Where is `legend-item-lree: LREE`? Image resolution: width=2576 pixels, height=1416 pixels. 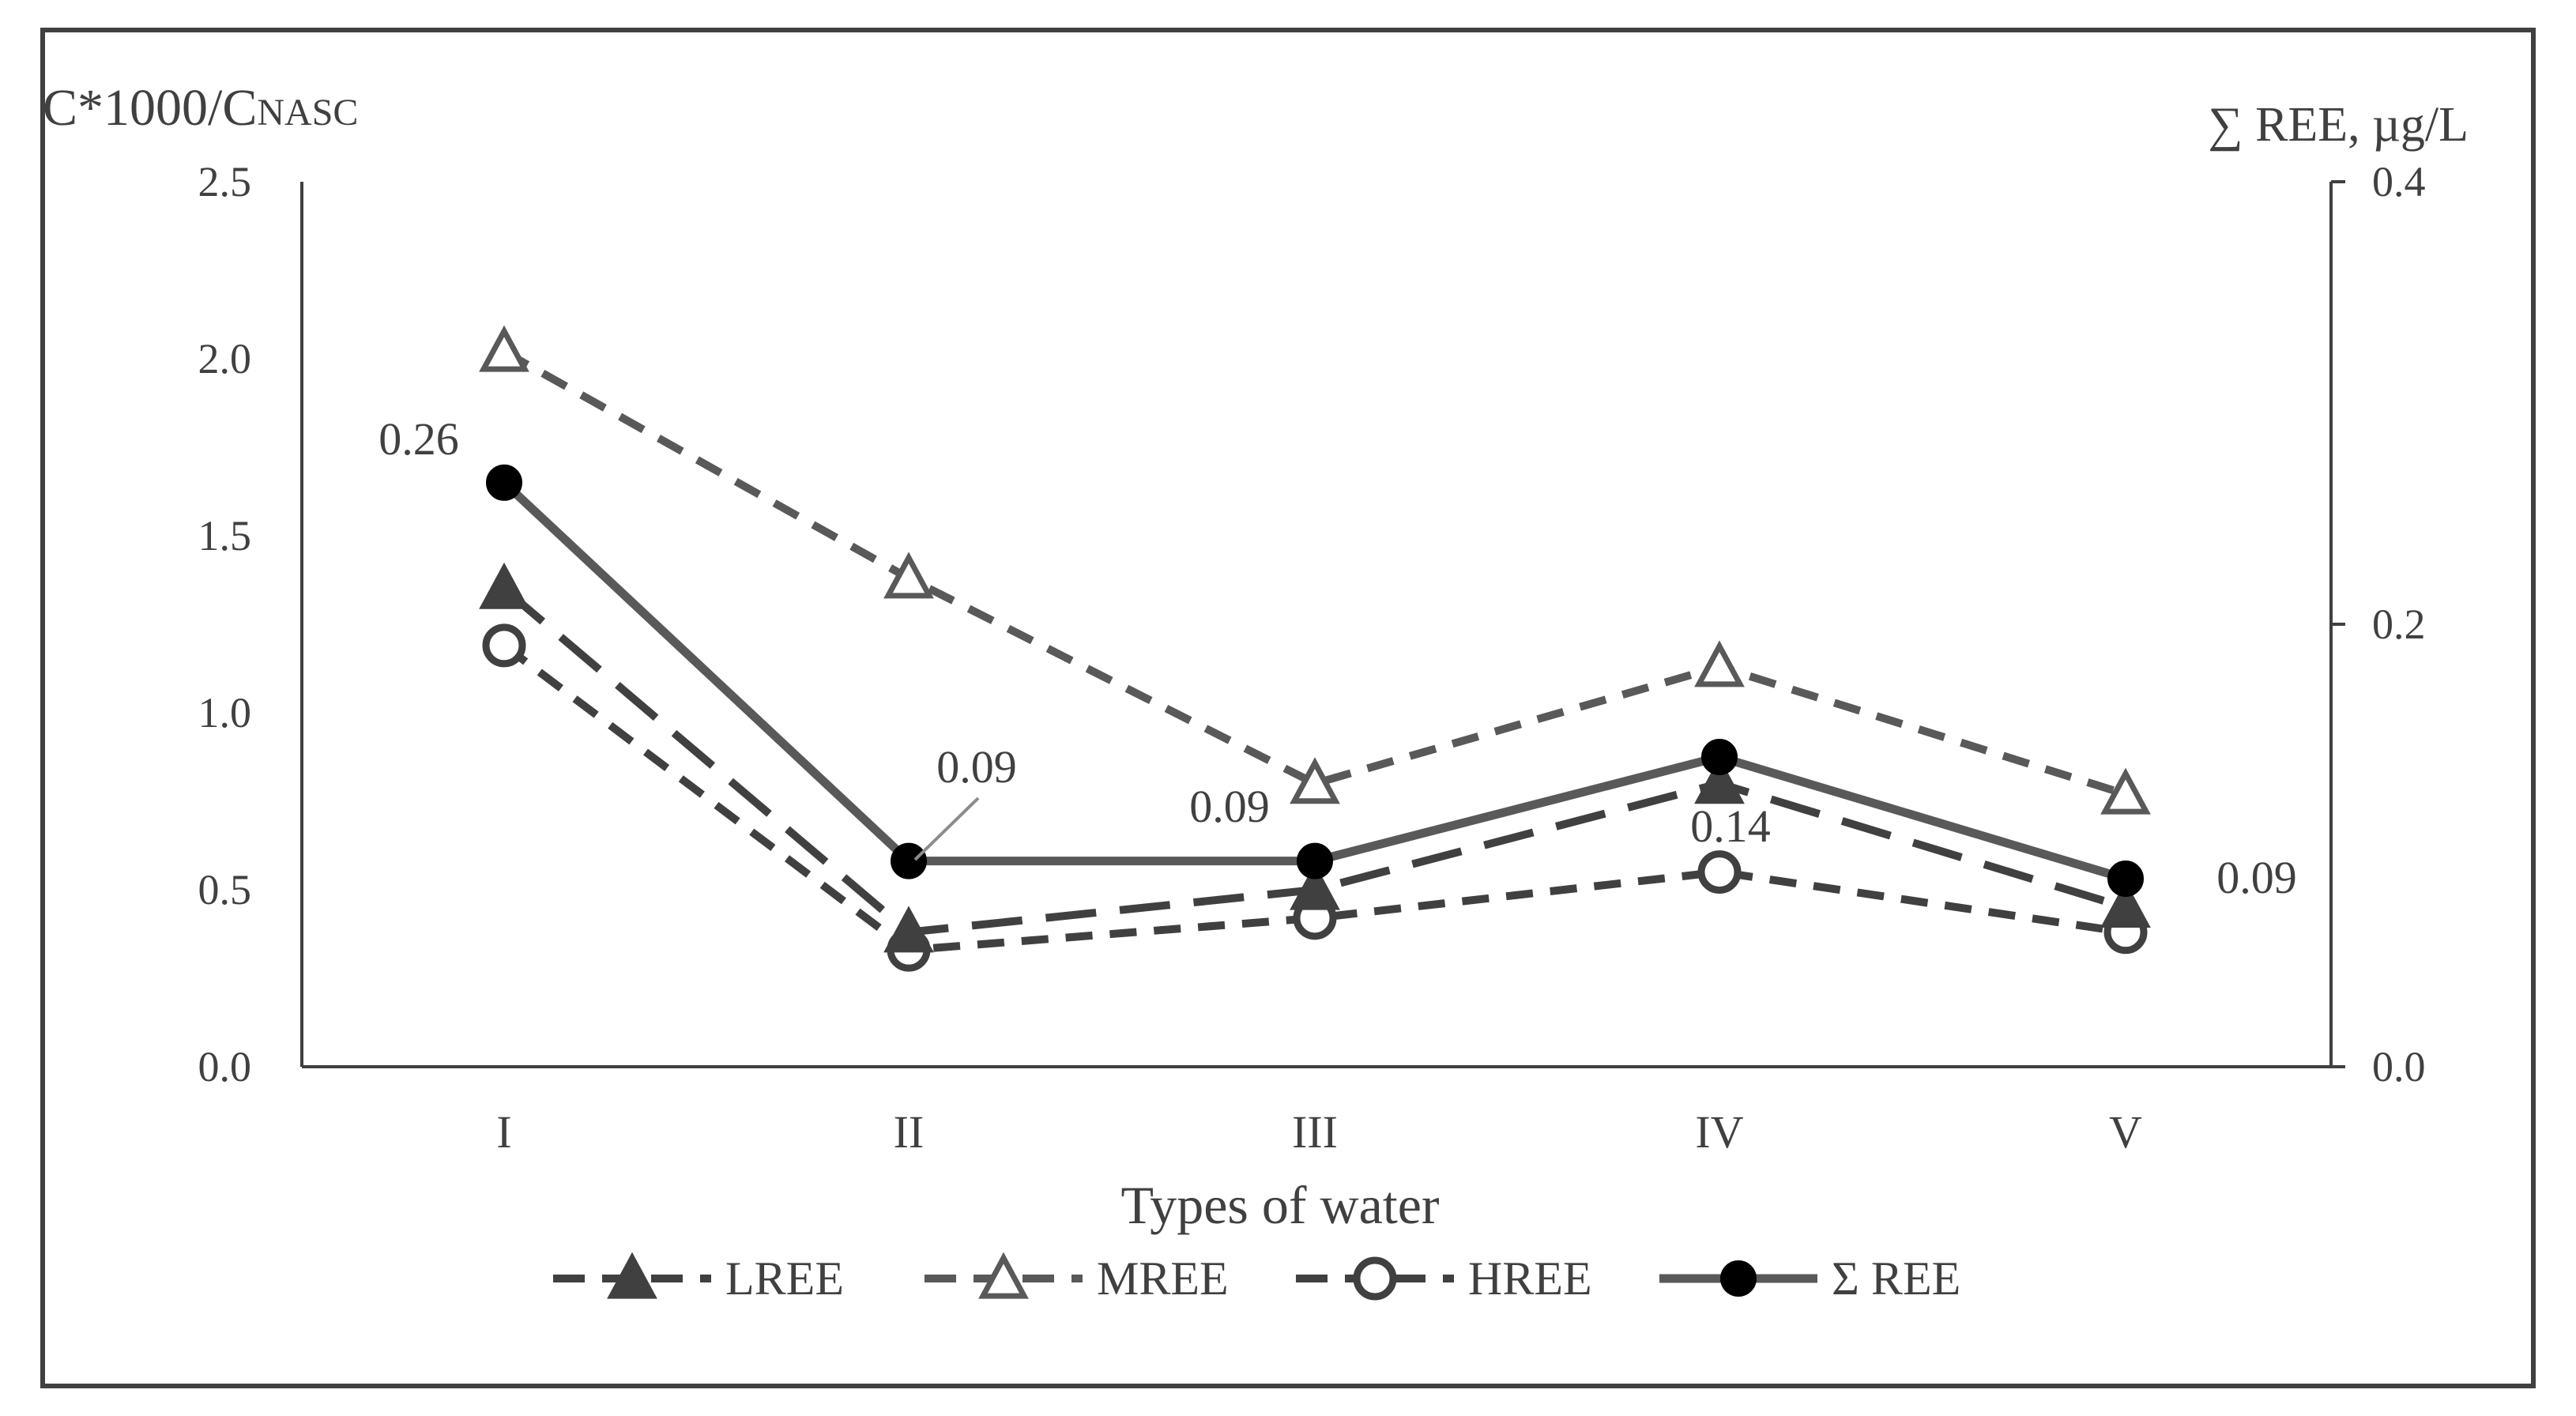 legend-item-lree: LREE is located at coordinates (698, 1278).